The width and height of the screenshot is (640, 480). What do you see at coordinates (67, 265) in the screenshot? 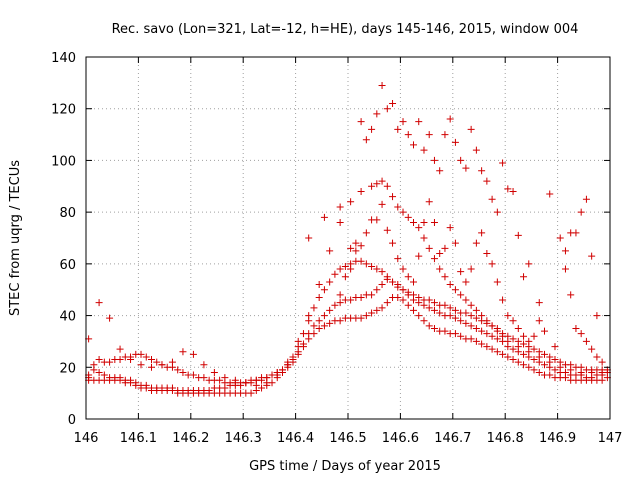
I see `y-tick-label: 60` at bounding box center [67, 265].